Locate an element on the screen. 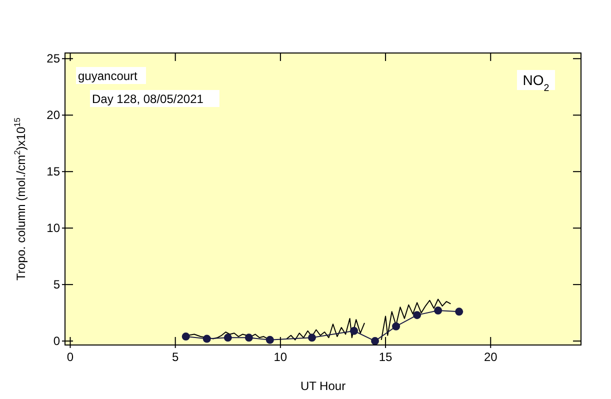 Image resolution: width=611 pixels, height=399 pixels. y-tick-label: 25 is located at coordinates (53, 59).